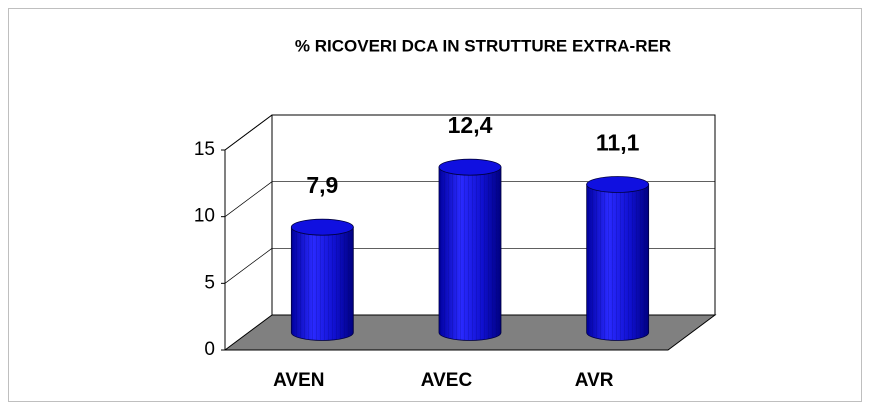 This screenshot has height=410, width=870. What do you see at coordinates (298, 380) in the screenshot?
I see `x-tick-label: AVEN` at bounding box center [298, 380].